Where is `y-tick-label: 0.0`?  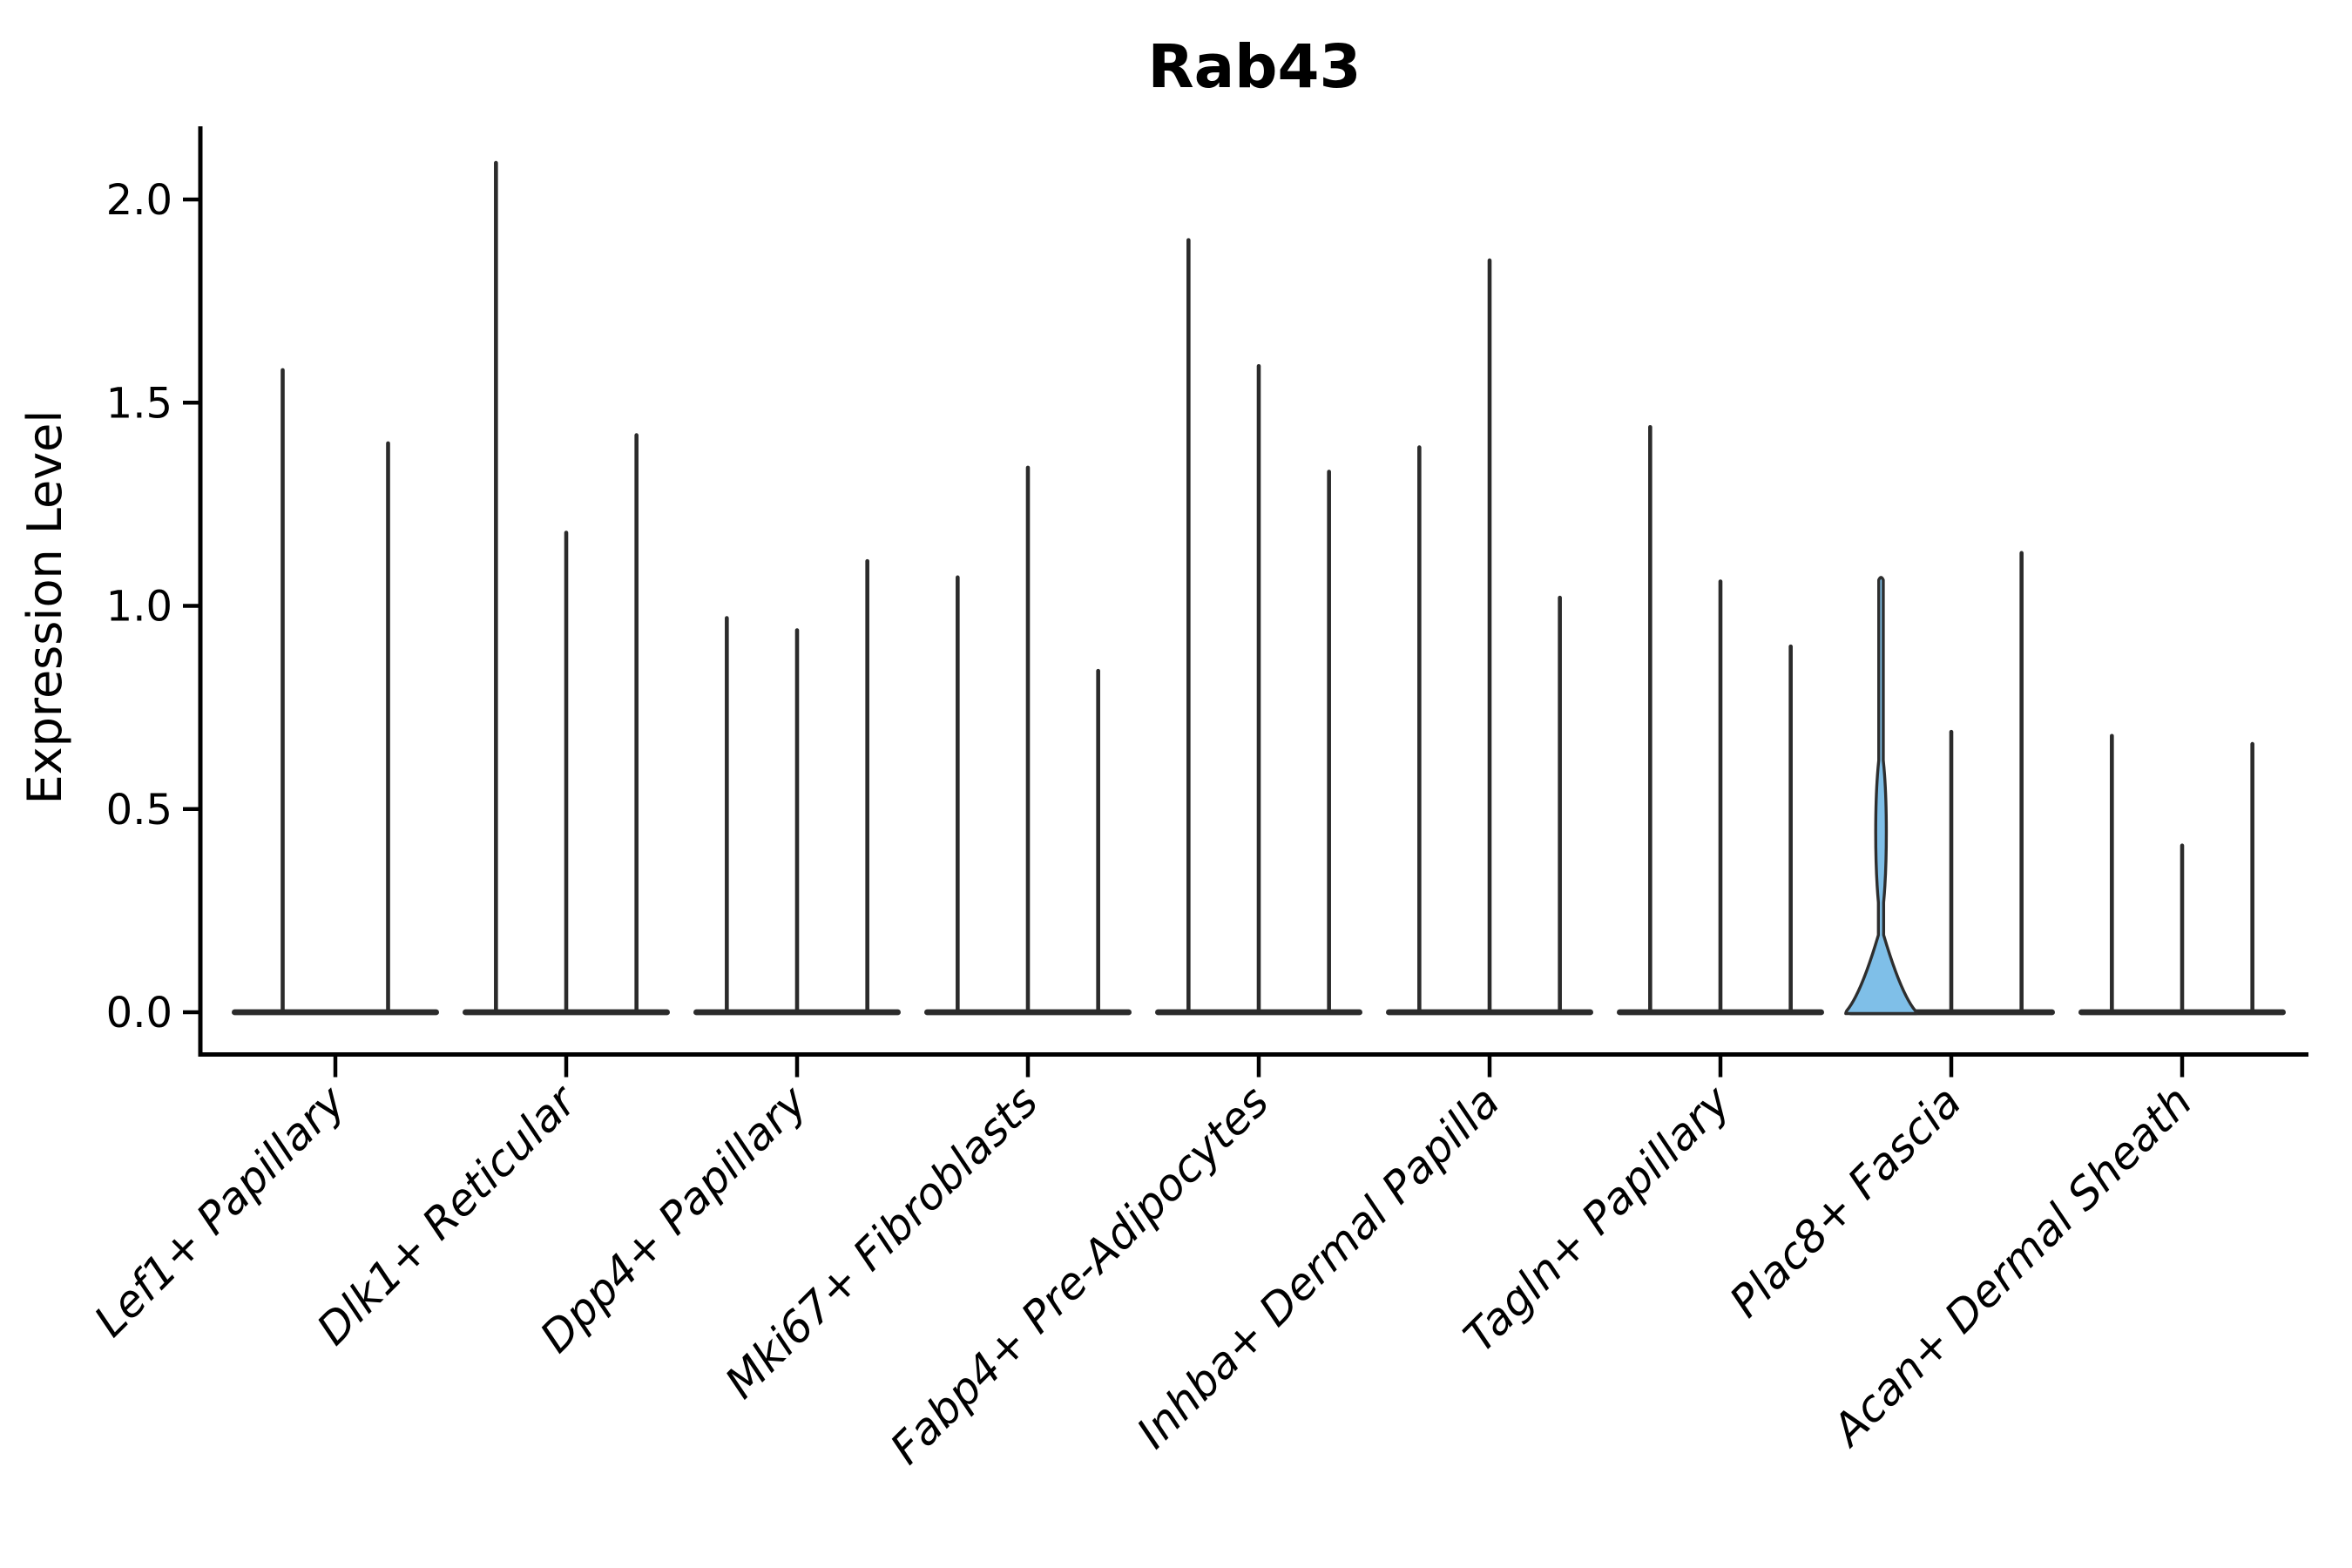
y-tick-label: 0.0 is located at coordinates (139, 1013).